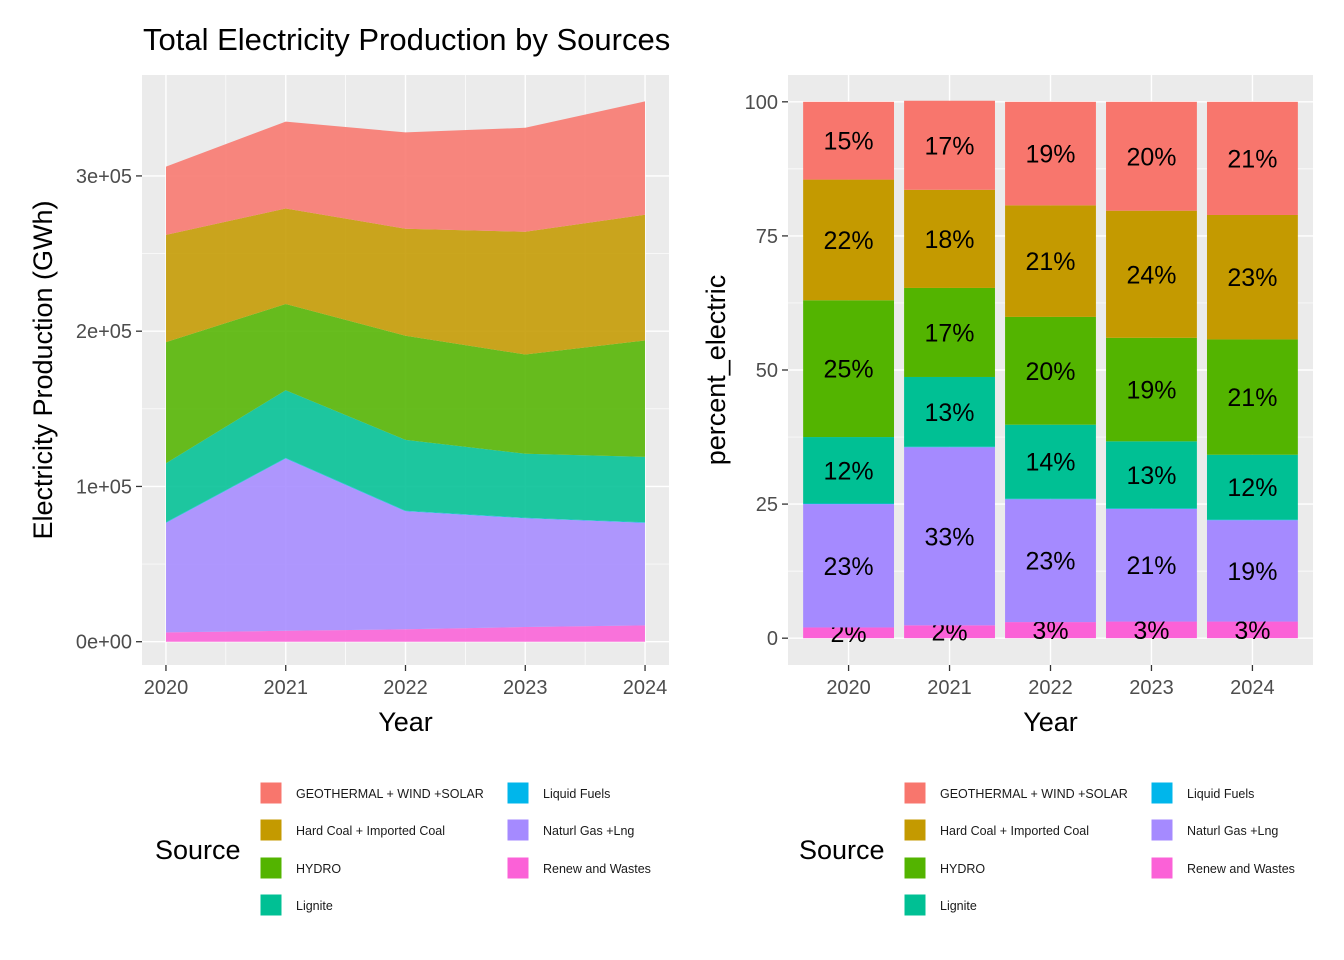 This screenshot has height=960, width=1344. I want to click on y-tick-label: 75, so click(767, 237).